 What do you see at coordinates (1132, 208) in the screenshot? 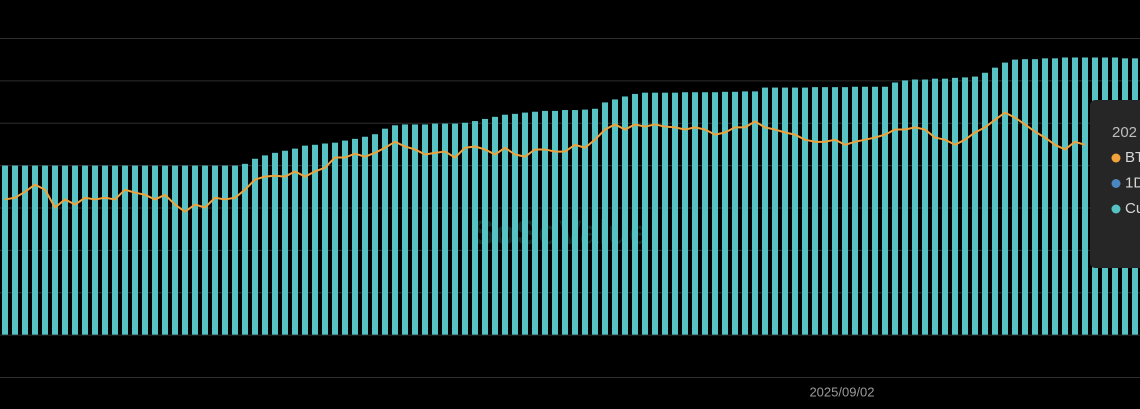
I see `tooltip-label: Cu` at bounding box center [1132, 208].